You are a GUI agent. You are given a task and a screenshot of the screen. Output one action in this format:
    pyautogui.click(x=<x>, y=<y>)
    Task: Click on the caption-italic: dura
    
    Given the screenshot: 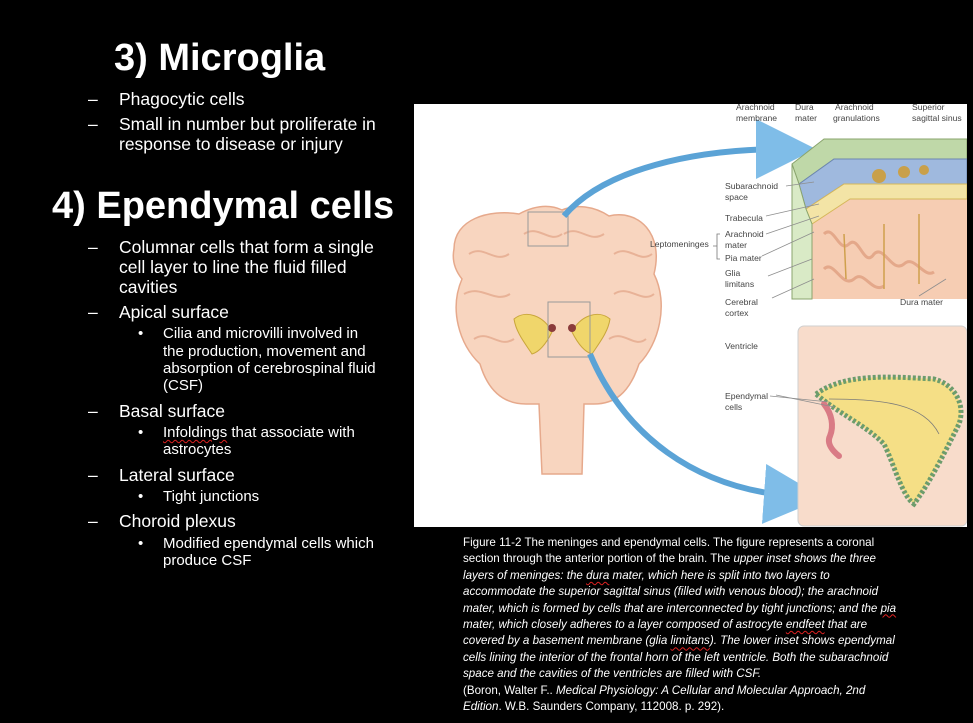 What is the action you would take?
    pyautogui.click(x=598, y=575)
    